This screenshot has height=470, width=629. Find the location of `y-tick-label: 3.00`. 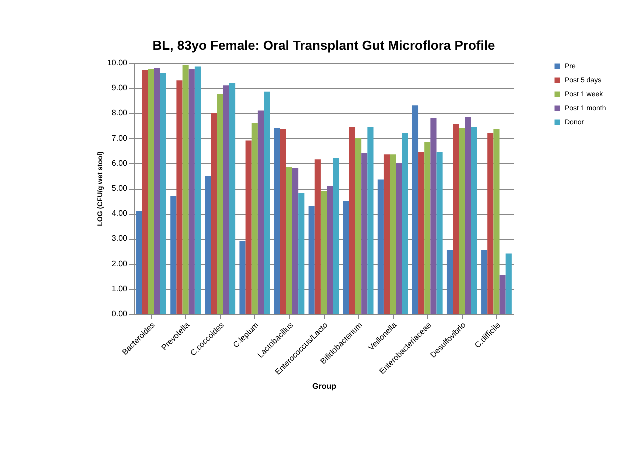

y-tick-label: 3.00 is located at coordinates (120, 239).